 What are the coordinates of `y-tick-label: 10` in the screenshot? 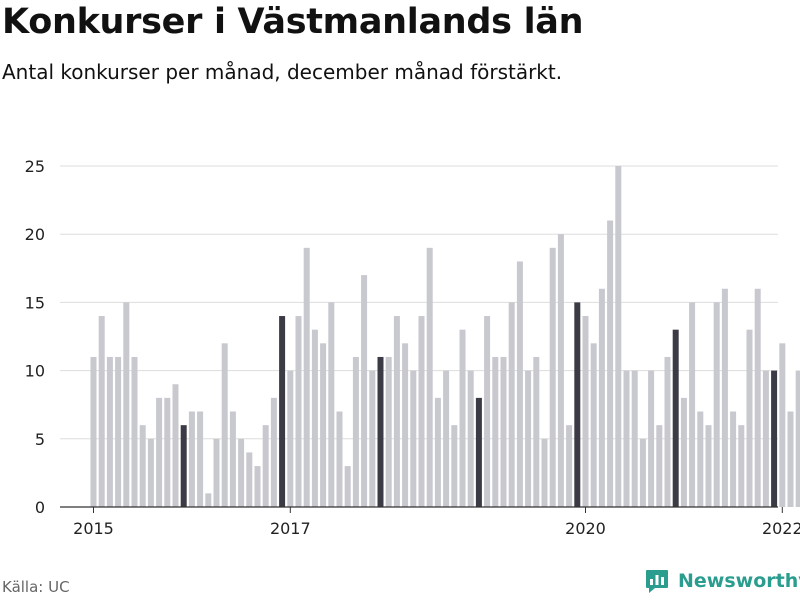 It's located at (35, 371).